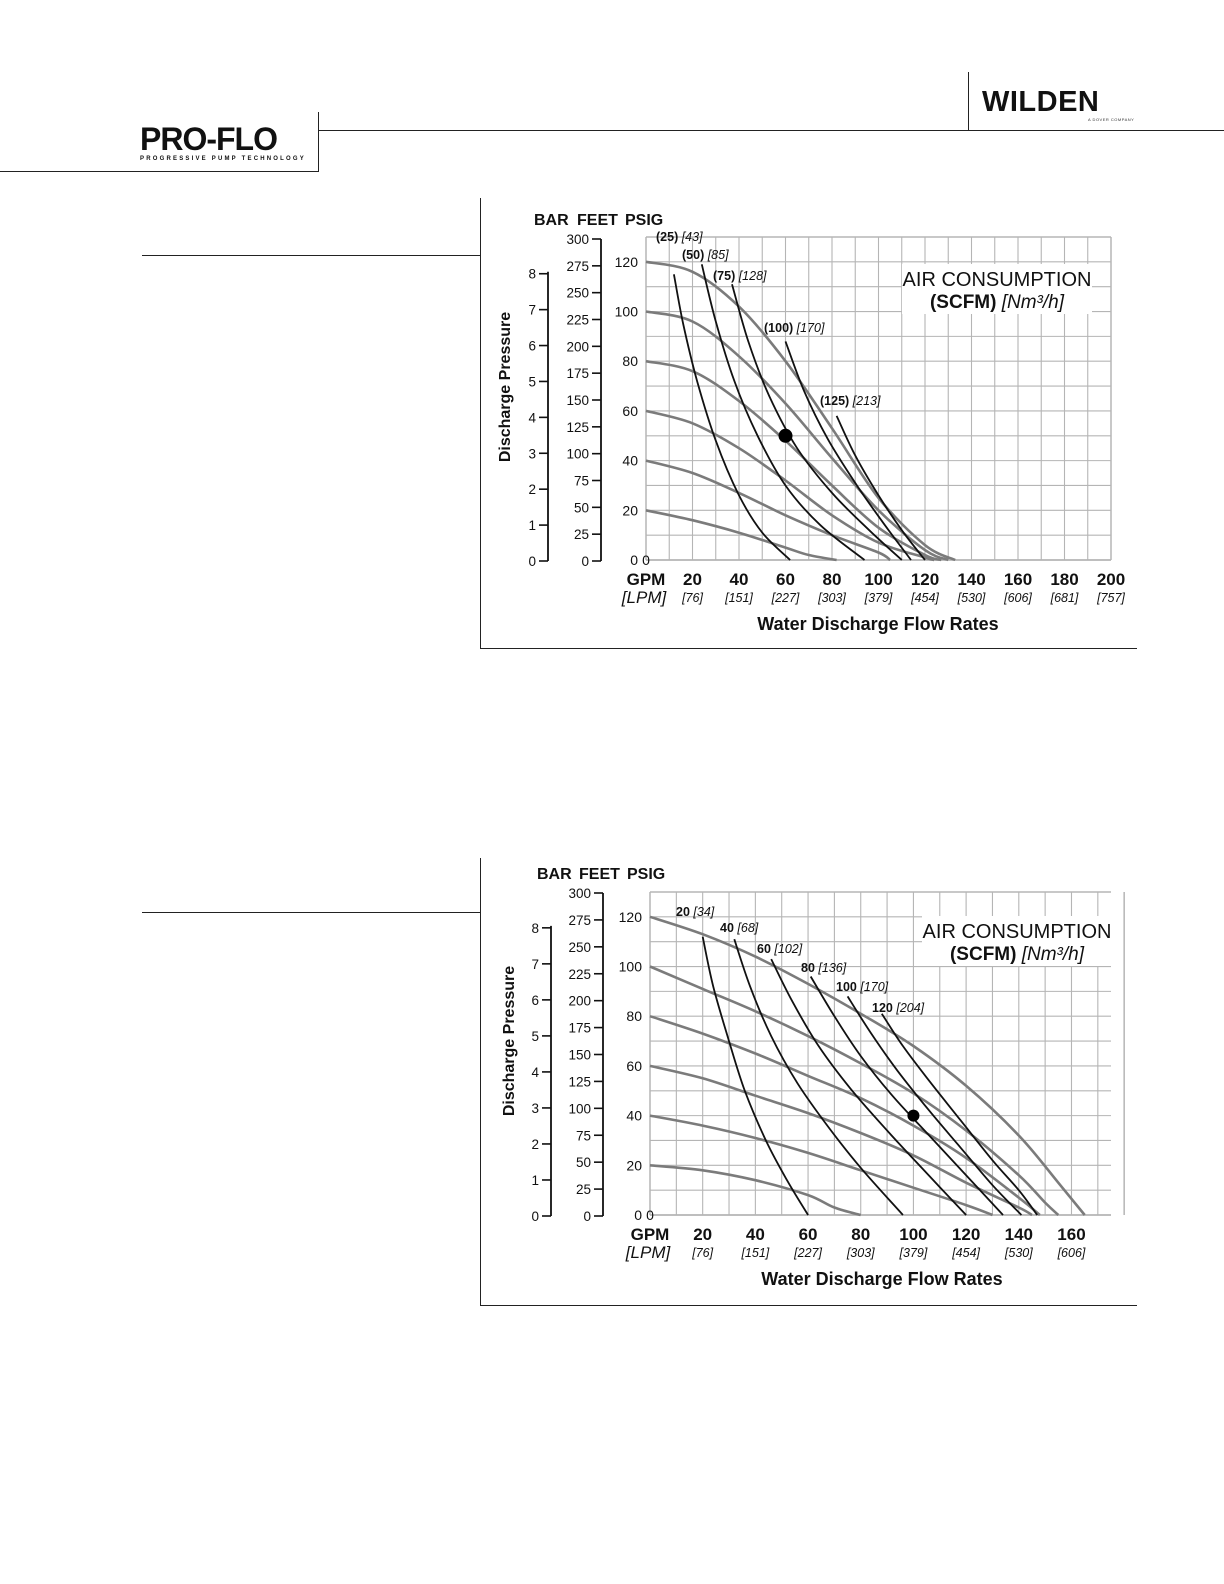 This screenshot has width=1224, height=1584. What do you see at coordinates (318, 142) in the screenshot?
I see `header-rule-left-vertical` at bounding box center [318, 142].